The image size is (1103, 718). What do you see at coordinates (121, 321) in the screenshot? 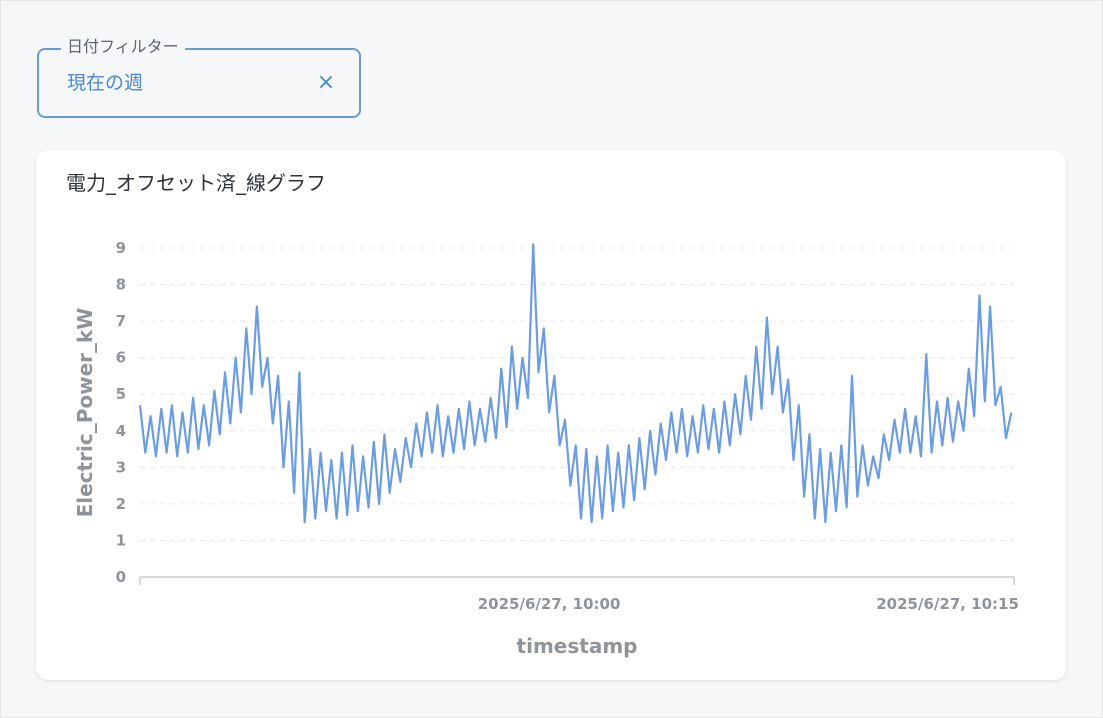
I see `y-tick-label: 7` at bounding box center [121, 321].